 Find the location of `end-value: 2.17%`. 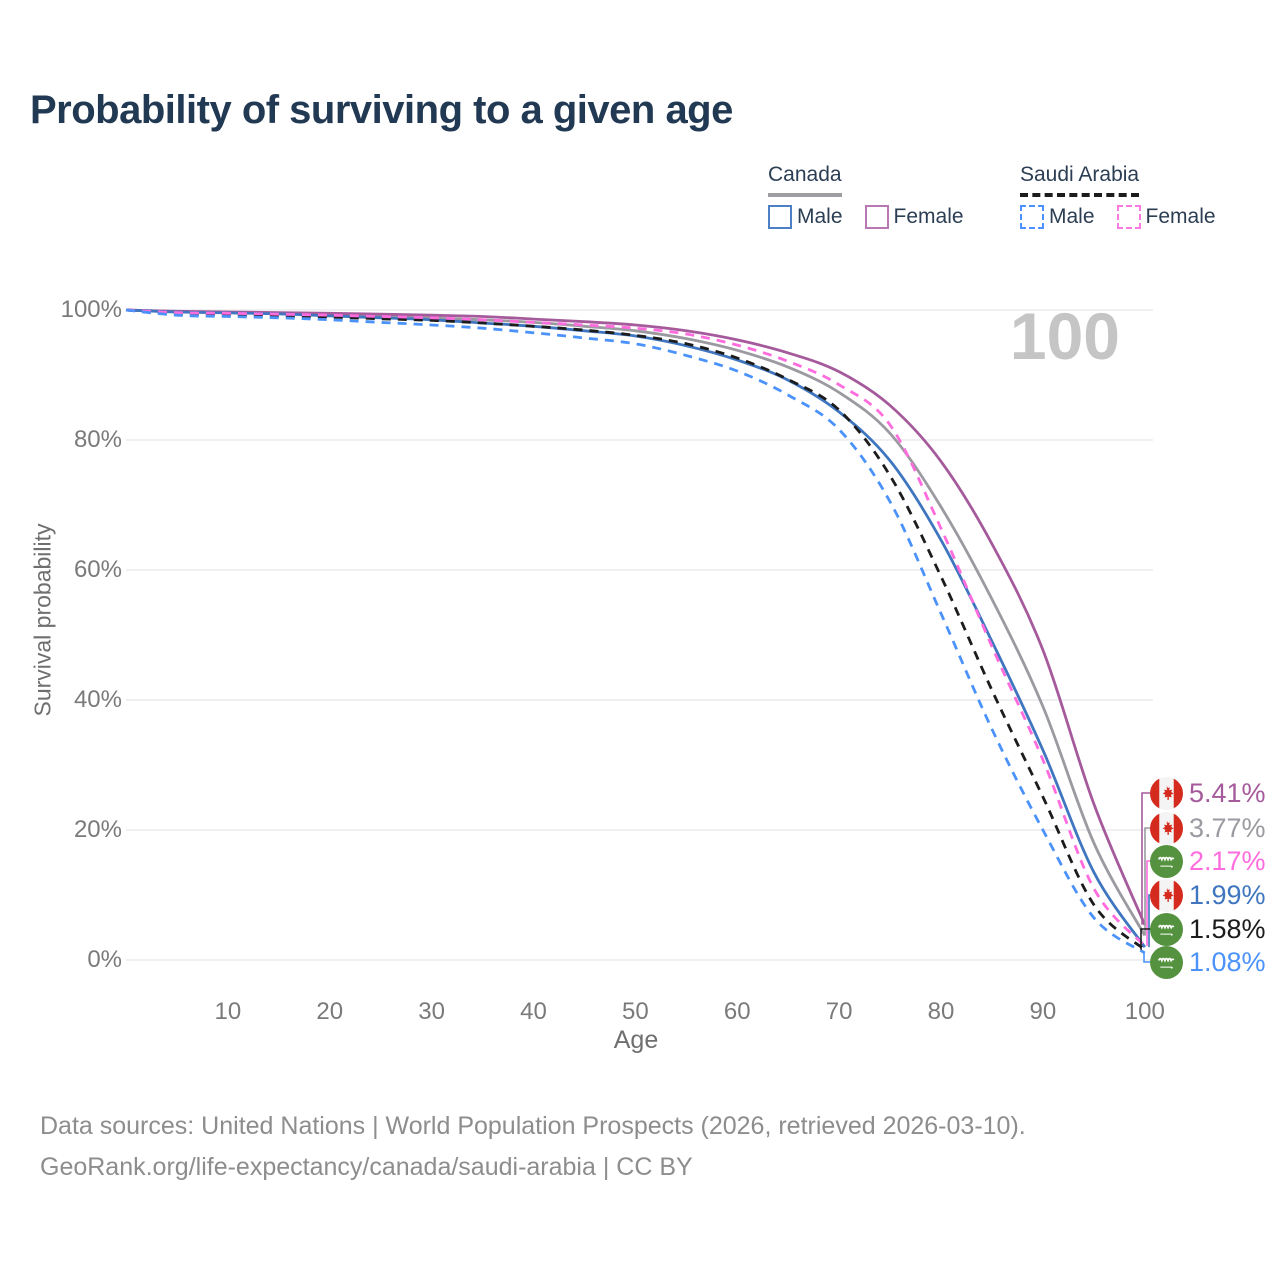

end-value: 2.17% is located at coordinates (1227, 860).